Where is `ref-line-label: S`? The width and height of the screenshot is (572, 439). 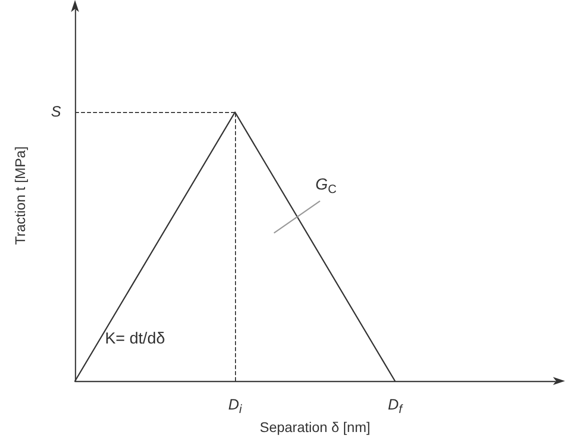
ref-line-label: S is located at coordinates (55, 112).